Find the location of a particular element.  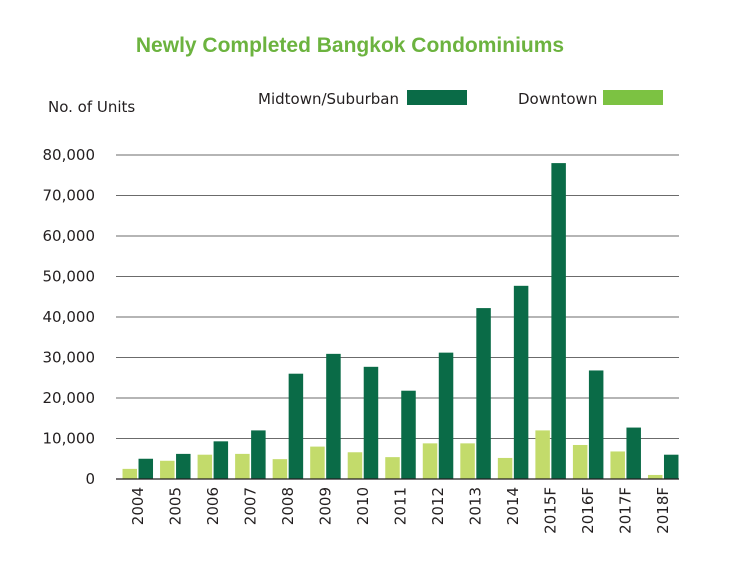

bar-downtown-2016F is located at coordinates (580, 461).